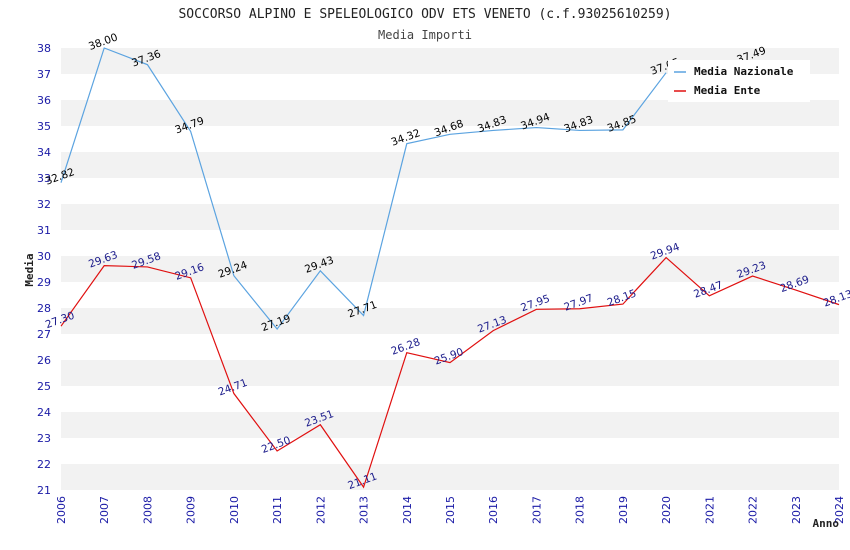 Image resolution: width=850 pixels, height=550 pixels. Describe the element at coordinates (44, 100) in the screenshot. I see `y-tick-label: 36` at that location.